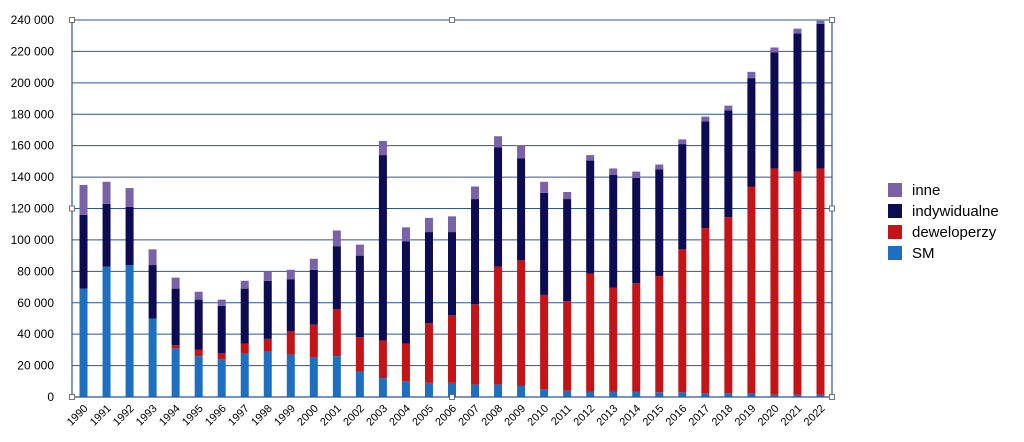  Describe the element at coordinates (446, 416) in the screenshot. I see `x-tick-label: 2006` at that location.